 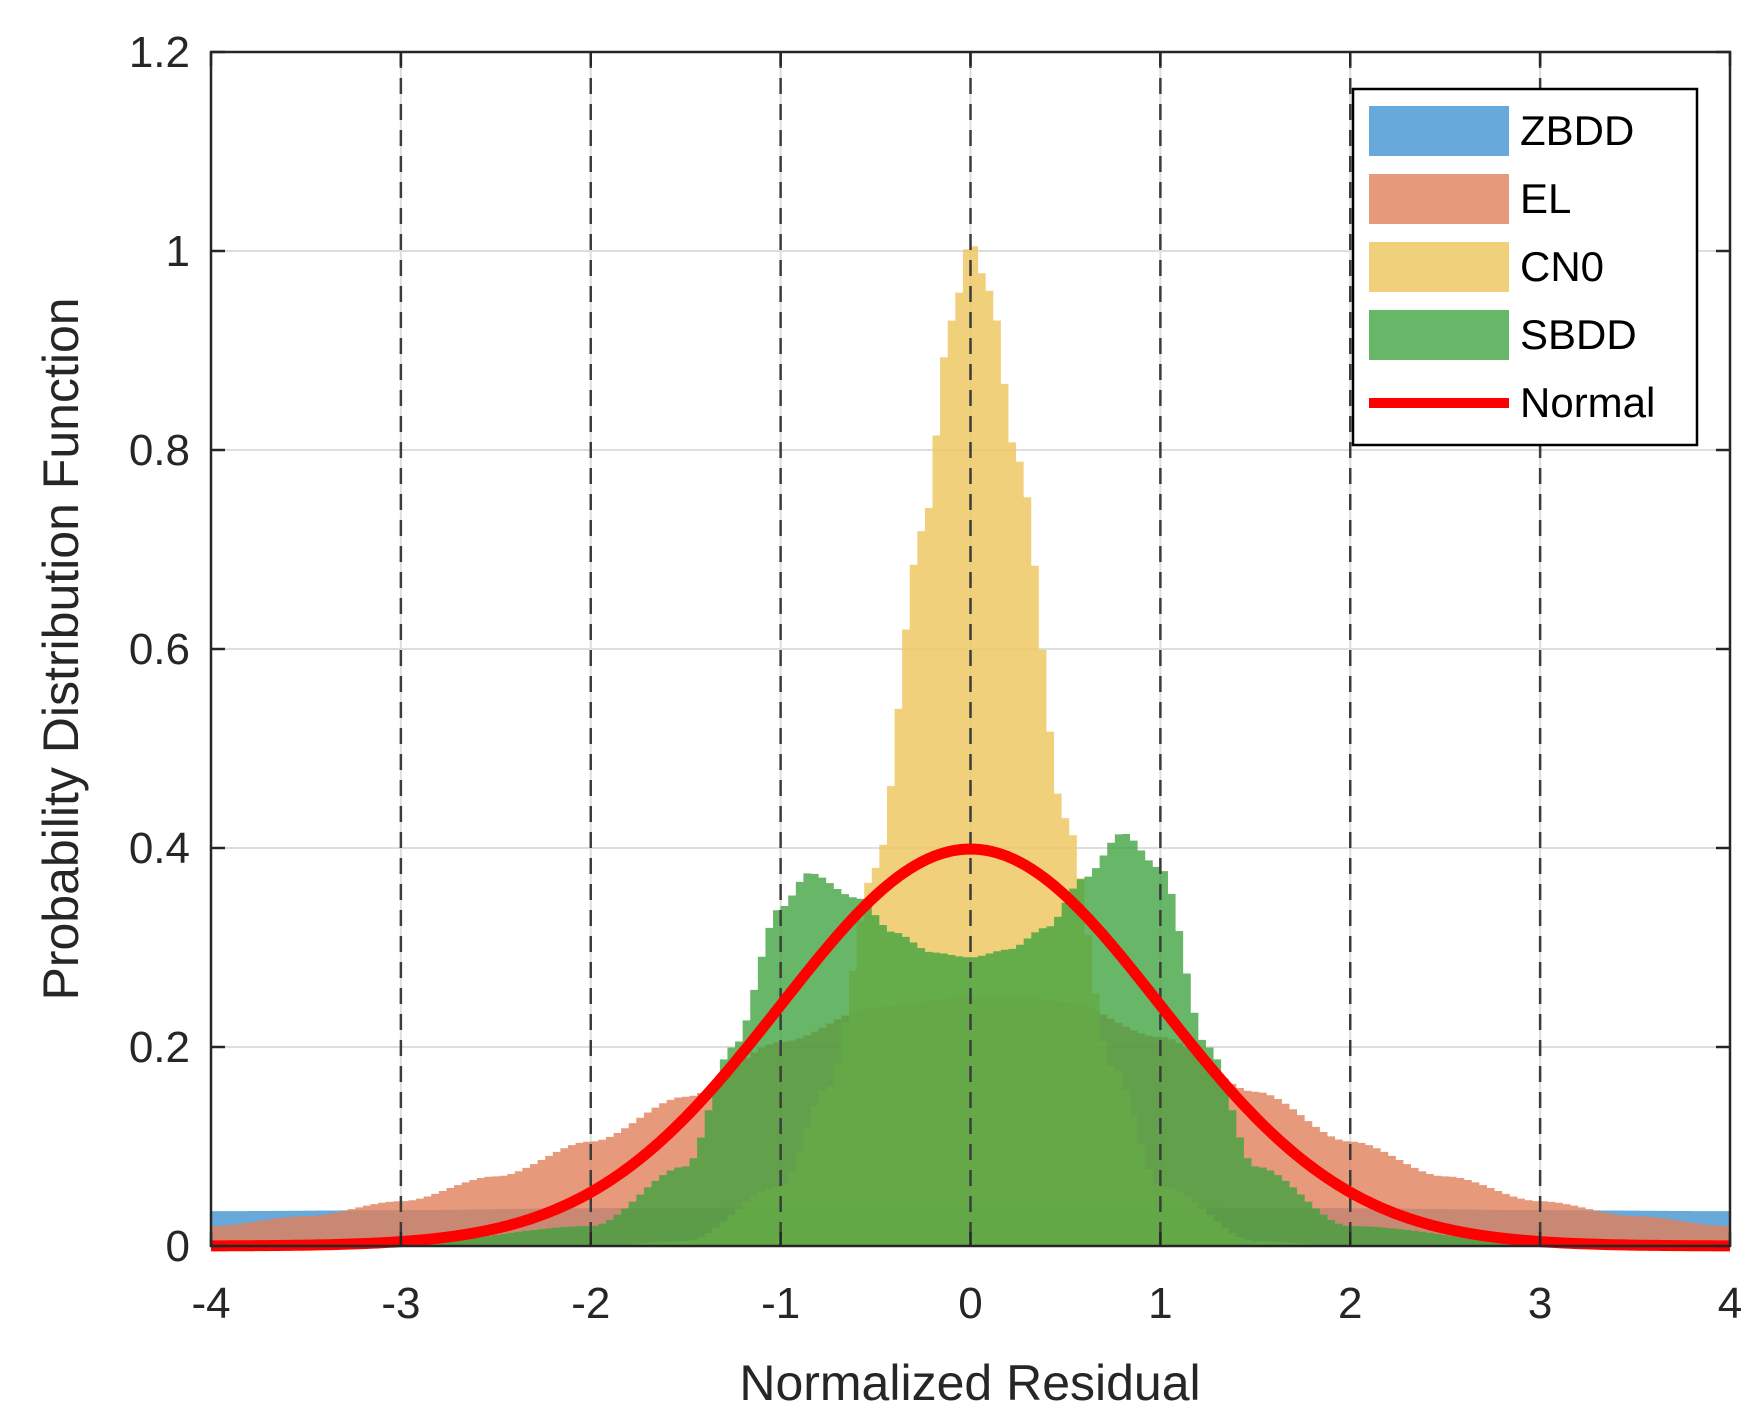 What do you see at coordinates (159, 848) in the screenshot?
I see `y-tick-label-2: 0.4` at bounding box center [159, 848].